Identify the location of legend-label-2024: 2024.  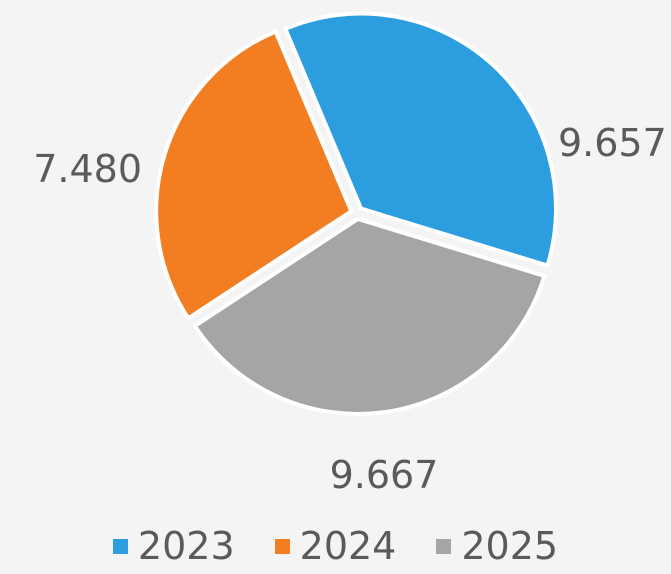
(348, 546).